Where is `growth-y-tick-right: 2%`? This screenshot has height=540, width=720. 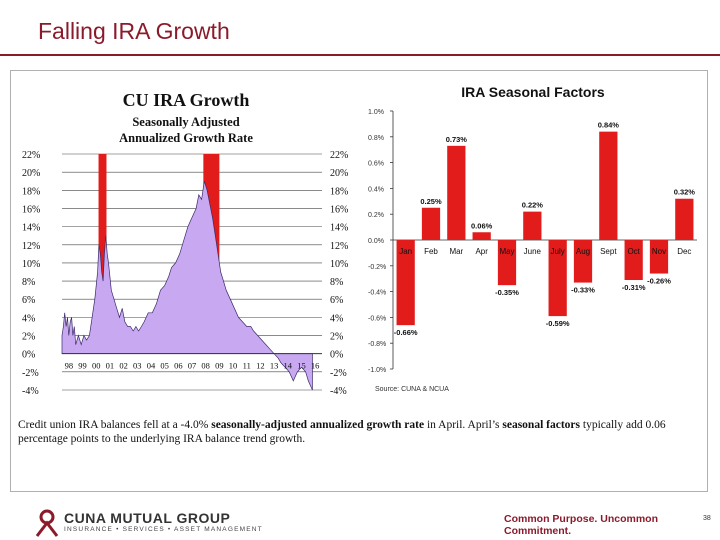 growth-y-tick-right: 2% is located at coordinates (336, 337).